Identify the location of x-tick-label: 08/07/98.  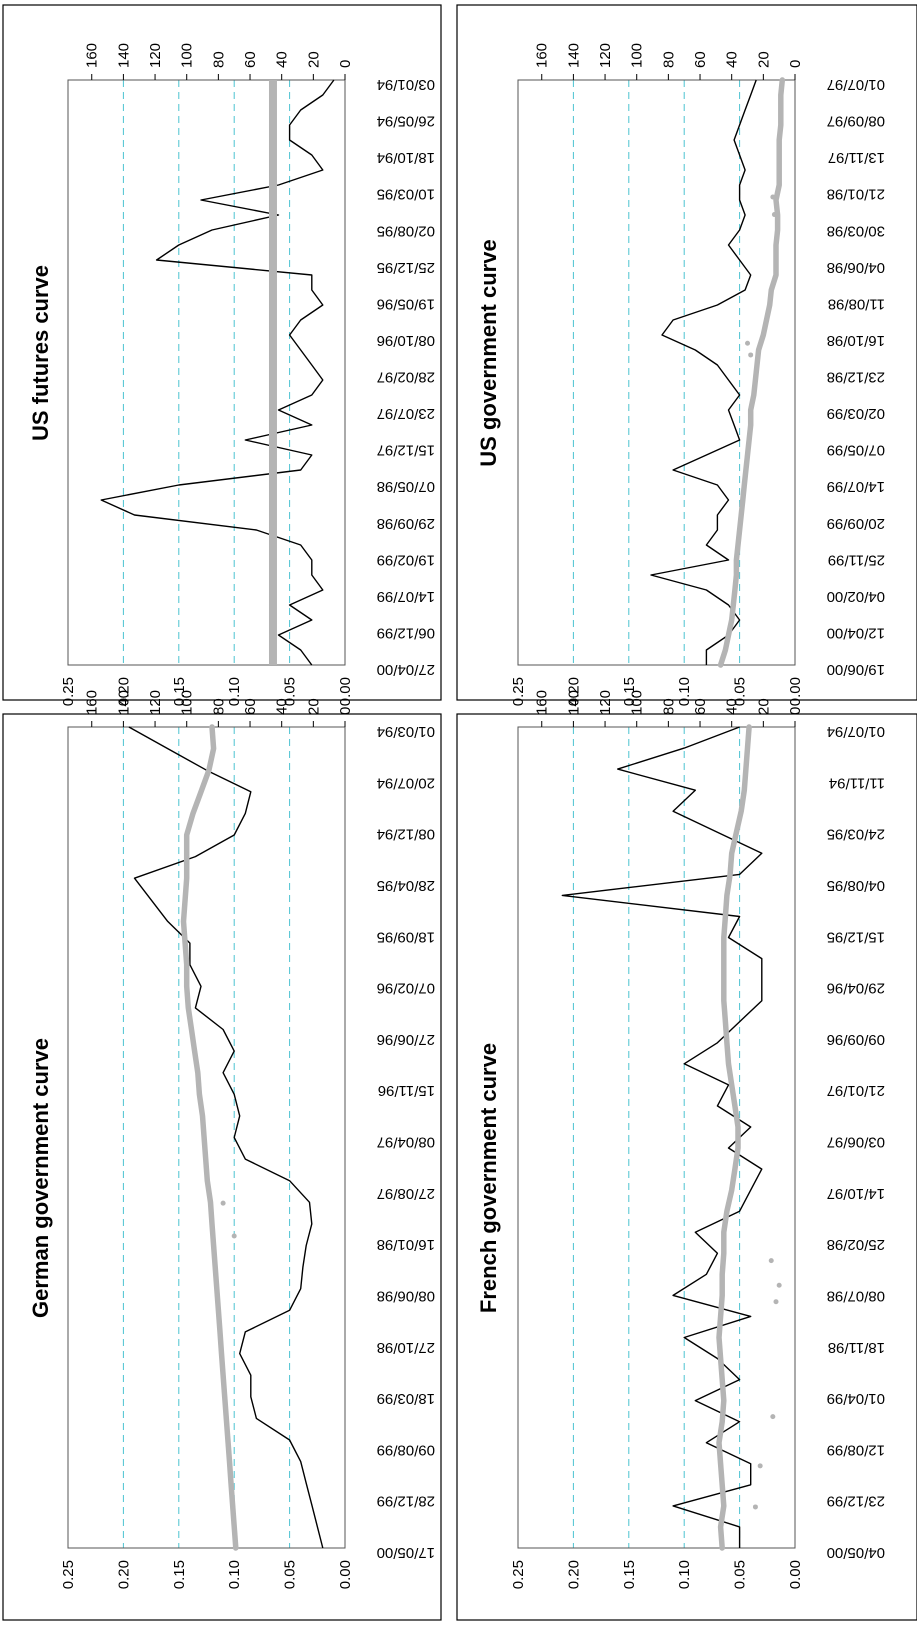
(856, 1295).